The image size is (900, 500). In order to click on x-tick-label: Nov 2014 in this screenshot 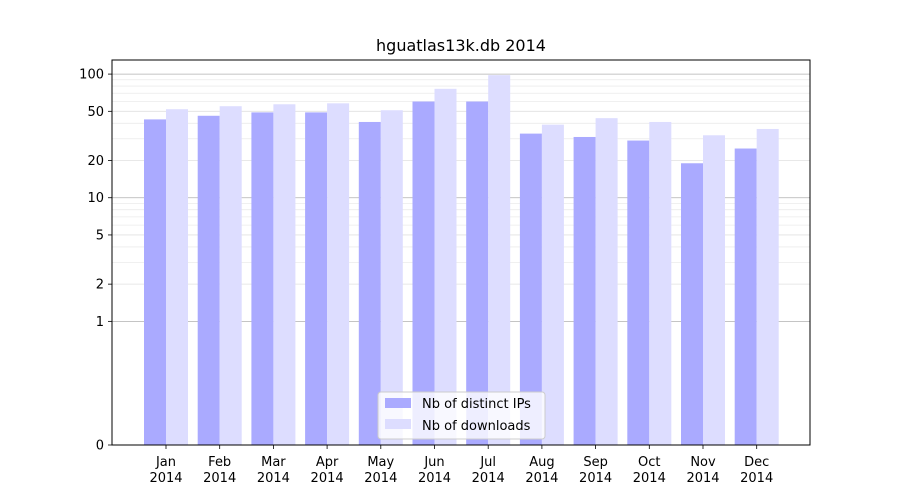, I will do `click(702, 470)`.